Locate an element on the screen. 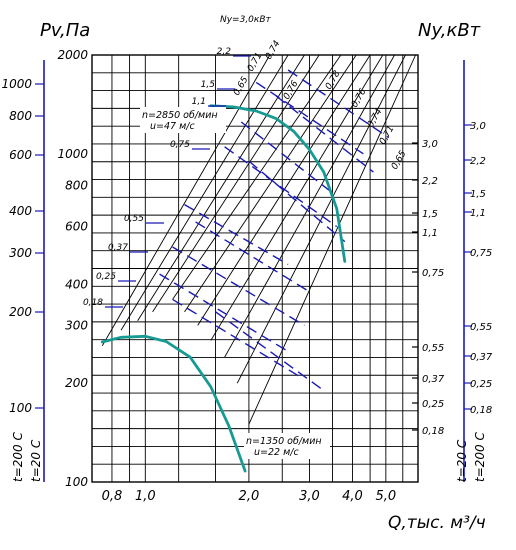 The image size is (516, 550). right-inner-tick-label: 3,0 is located at coordinates (430, 144).